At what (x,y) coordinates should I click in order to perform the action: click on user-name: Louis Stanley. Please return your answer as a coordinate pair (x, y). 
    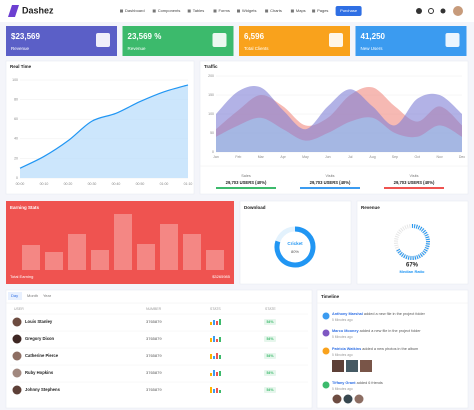
    Looking at the image, I should click on (39, 321).